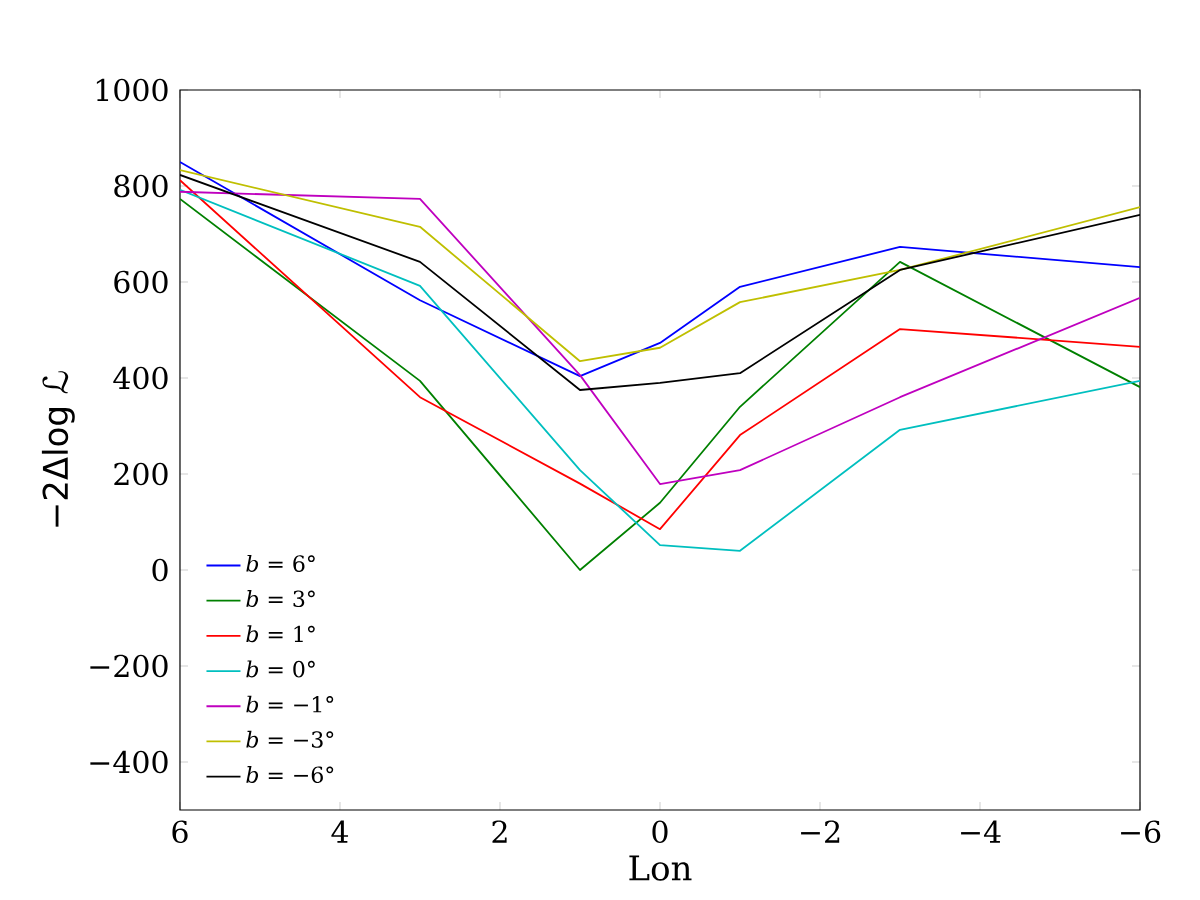 Image resolution: width=1200 pixels, height=900 pixels. Describe the element at coordinates (129, 762) in the screenshot. I see `y-tick-label: −400` at that location.